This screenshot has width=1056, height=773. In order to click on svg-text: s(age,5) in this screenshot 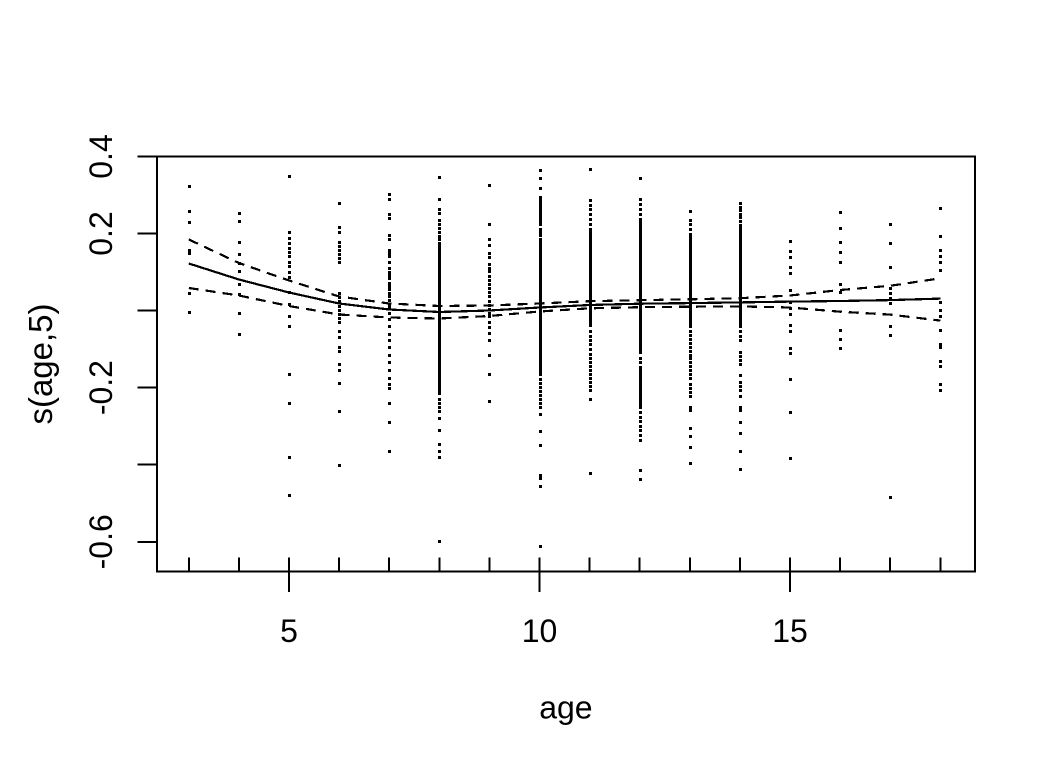, I will do `click(40, 363)`.